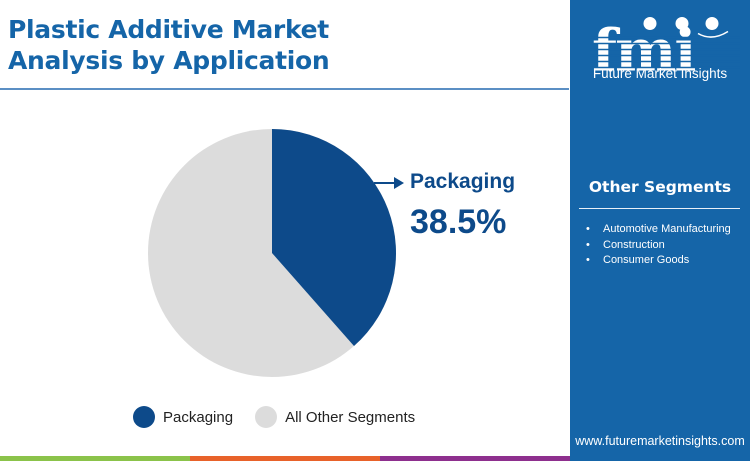 This screenshot has height=461, width=750. I want to click on title-line-2: Analysis by Application, so click(169, 60).